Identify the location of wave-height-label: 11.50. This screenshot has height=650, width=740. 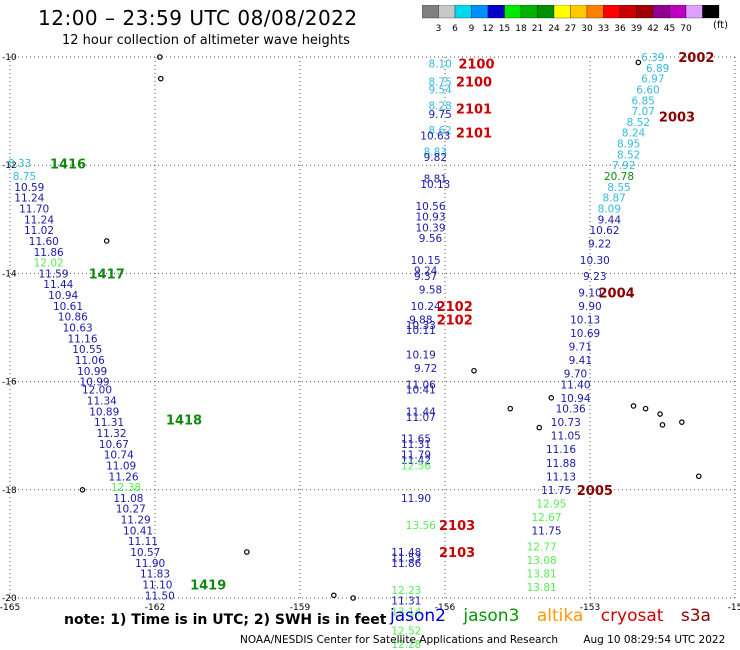
(160, 596).